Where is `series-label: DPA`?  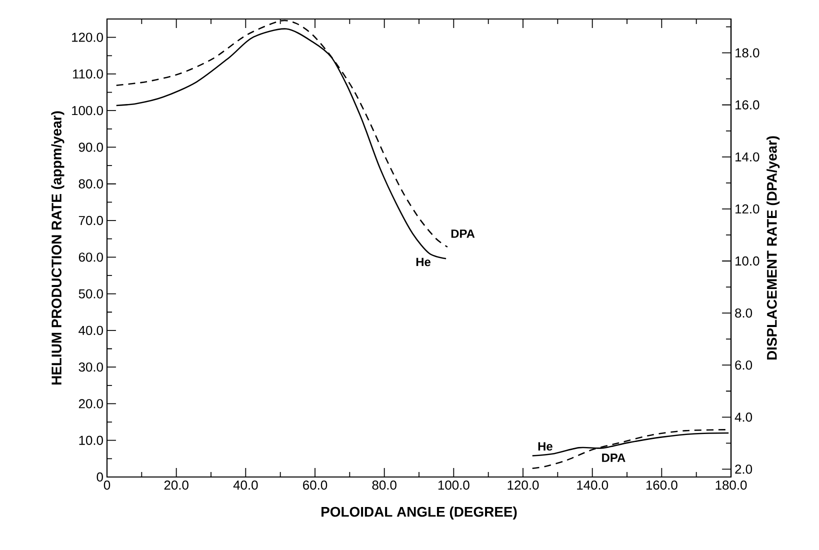 series-label: DPA is located at coordinates (614, 458).